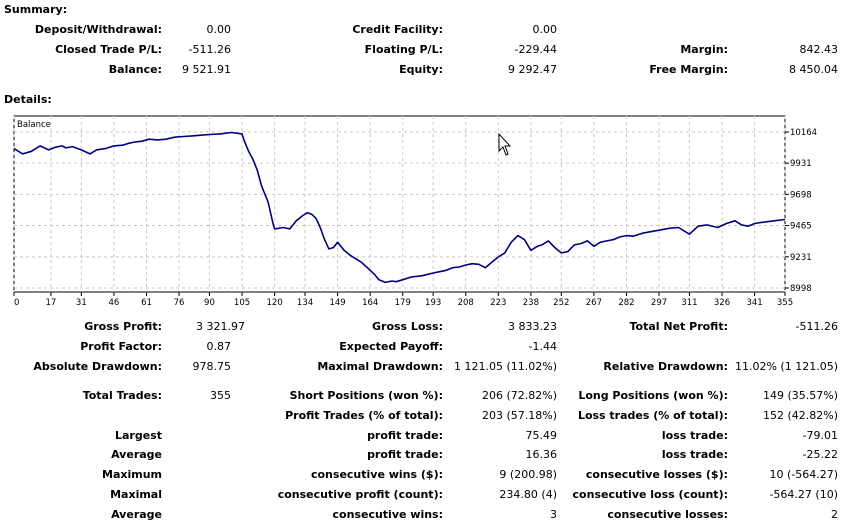 This screenshot has width=861, height=529. Describe the element at coordinates (801, 211) in the screenshot. I see `y-axis: 10164 9931 9698 9465 9231 8998` at that location.